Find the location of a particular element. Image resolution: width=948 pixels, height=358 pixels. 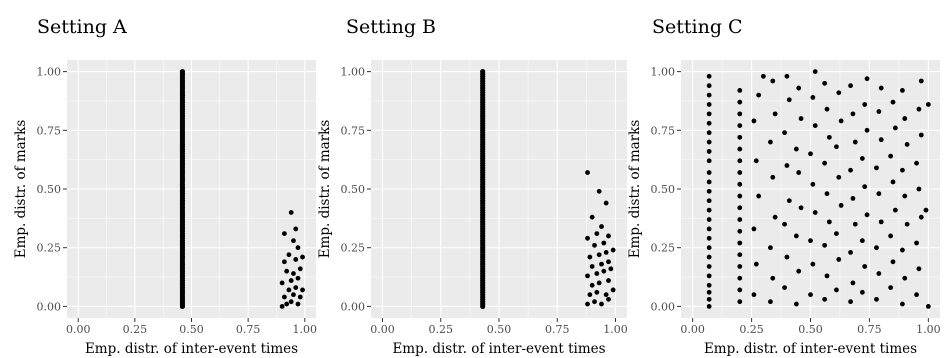

x-tick-label: 0.75 is located at coordinates (248, 329).